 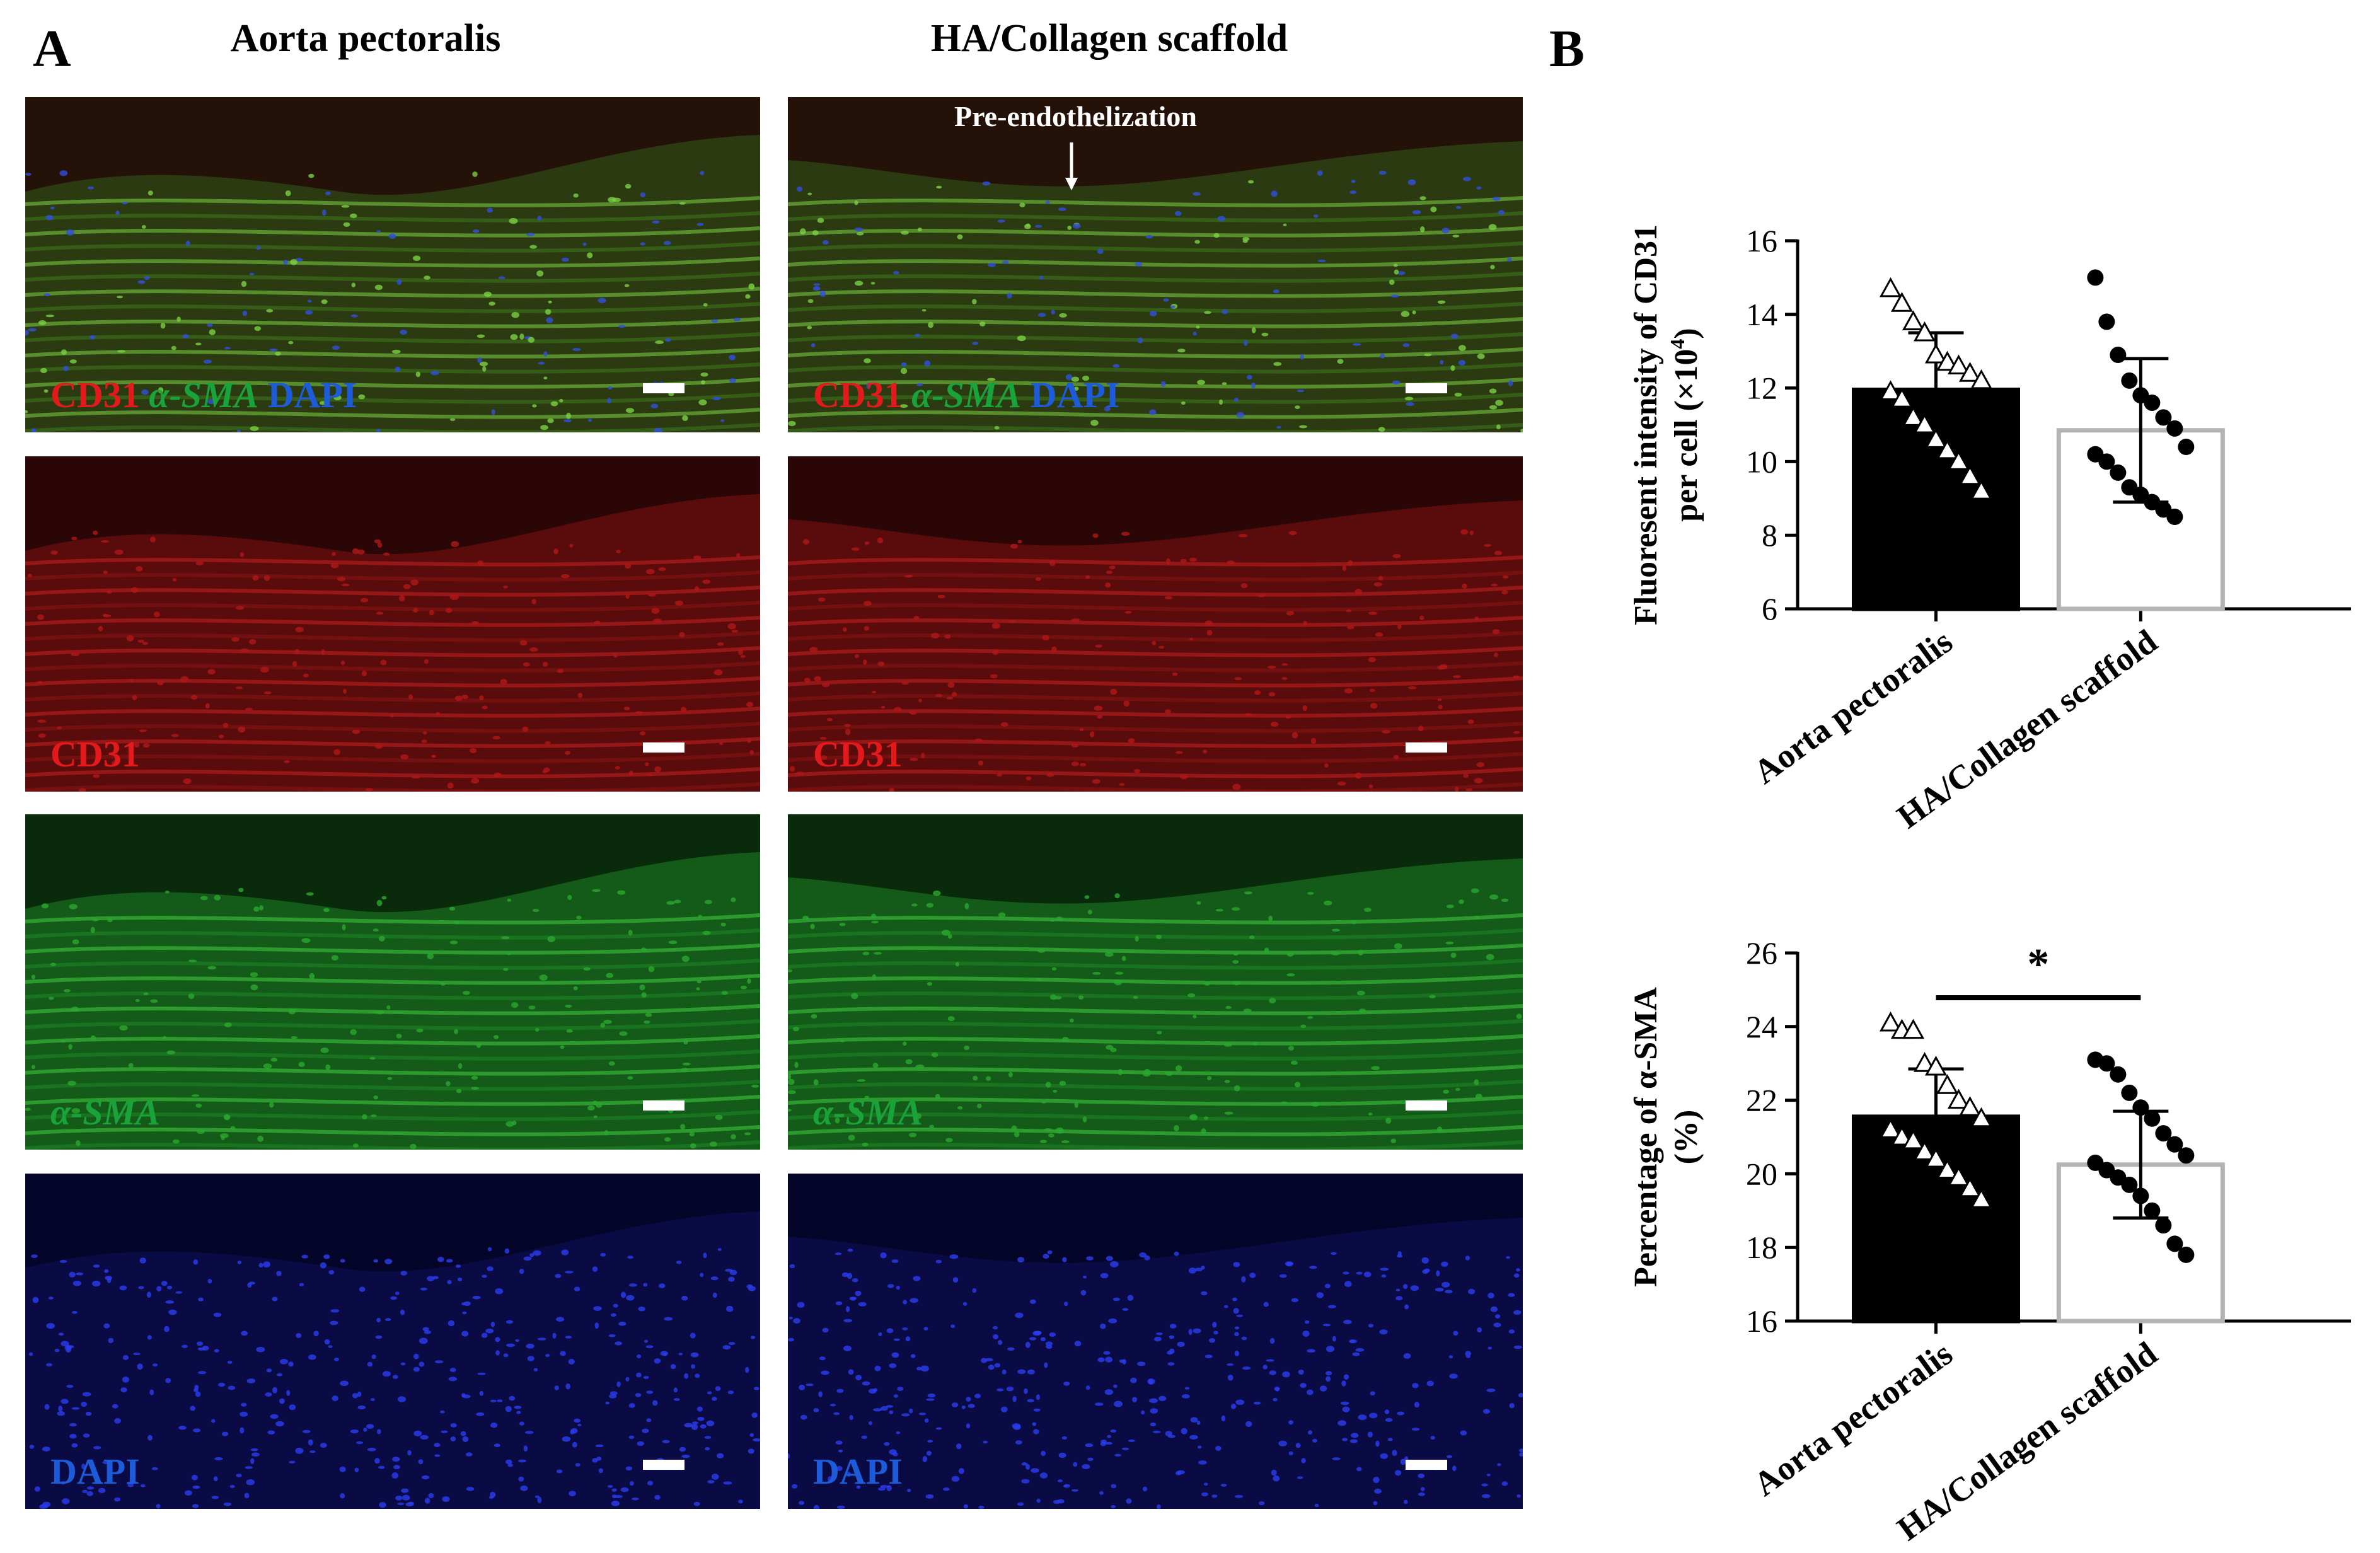 What do you see at coordinates (1666, 1137) in the screenshot?
I see `y-axis-label: Percentage of α-SMA (%)` at bounding box center [1666, 1137].